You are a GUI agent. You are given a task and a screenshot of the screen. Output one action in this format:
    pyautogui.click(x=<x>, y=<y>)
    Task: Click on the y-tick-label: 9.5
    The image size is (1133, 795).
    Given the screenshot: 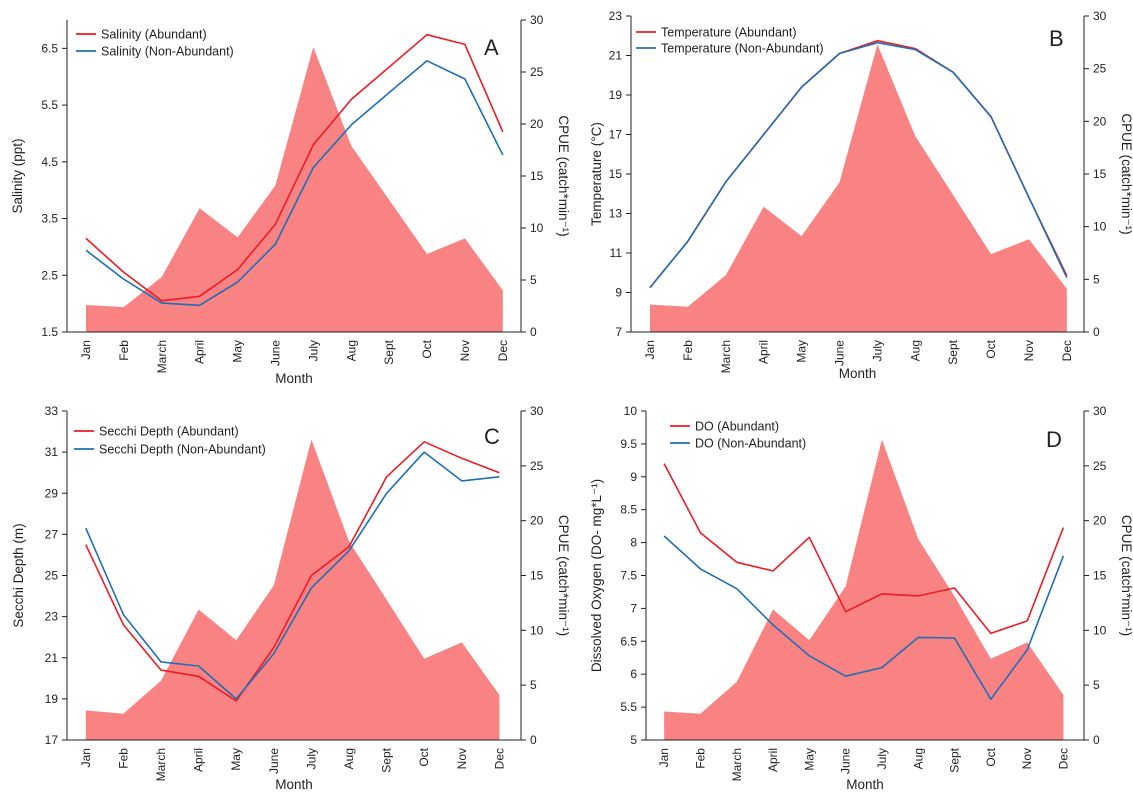 What is the action you would take?
    pyautogui.click(x=628, y=444)
    